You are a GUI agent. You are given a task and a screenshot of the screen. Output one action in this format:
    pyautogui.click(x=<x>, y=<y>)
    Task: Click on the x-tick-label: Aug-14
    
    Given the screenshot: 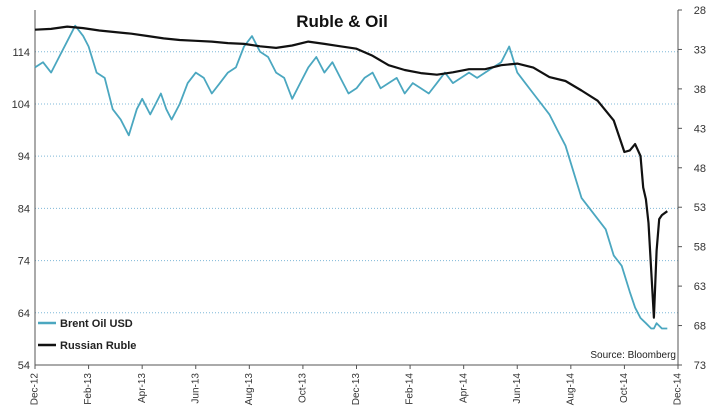 What is the action you would take?
    pyautogui.click(x=570, y=389)
    